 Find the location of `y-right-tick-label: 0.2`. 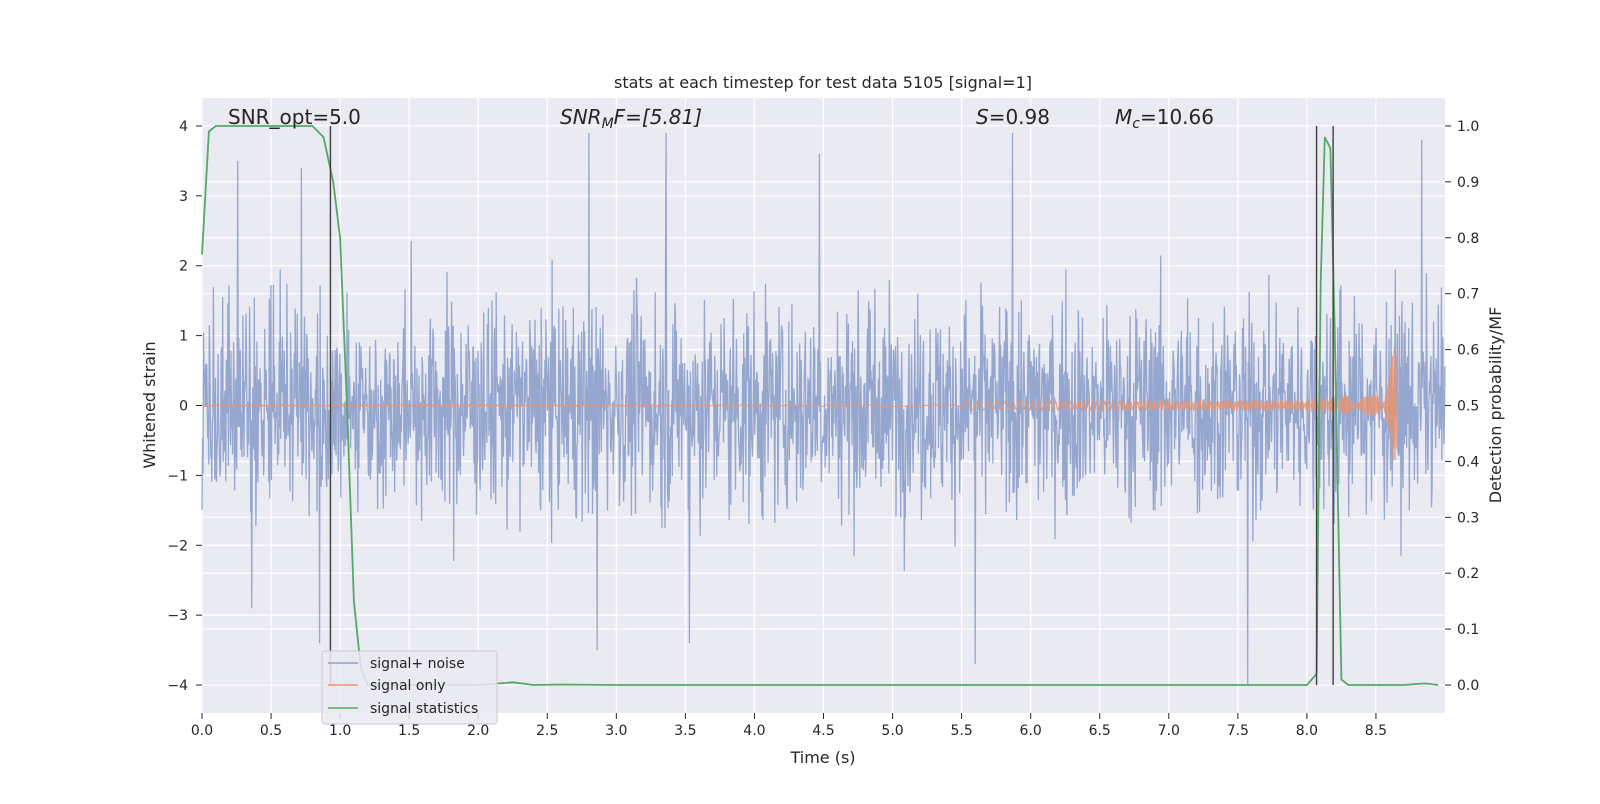

y-right-tick-label: 0.2 is located at coordinates (1468, 574).